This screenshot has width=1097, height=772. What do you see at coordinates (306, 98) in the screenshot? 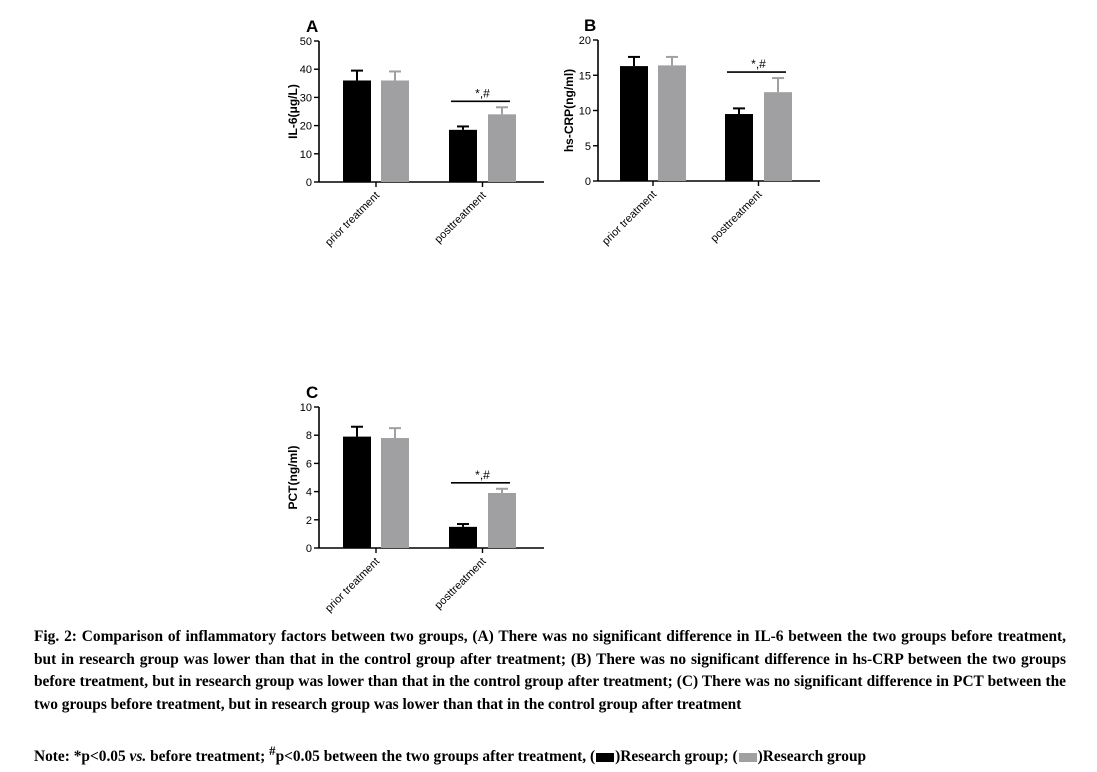
I see `y-tick-label: 30` at bounding box center [306, 98].